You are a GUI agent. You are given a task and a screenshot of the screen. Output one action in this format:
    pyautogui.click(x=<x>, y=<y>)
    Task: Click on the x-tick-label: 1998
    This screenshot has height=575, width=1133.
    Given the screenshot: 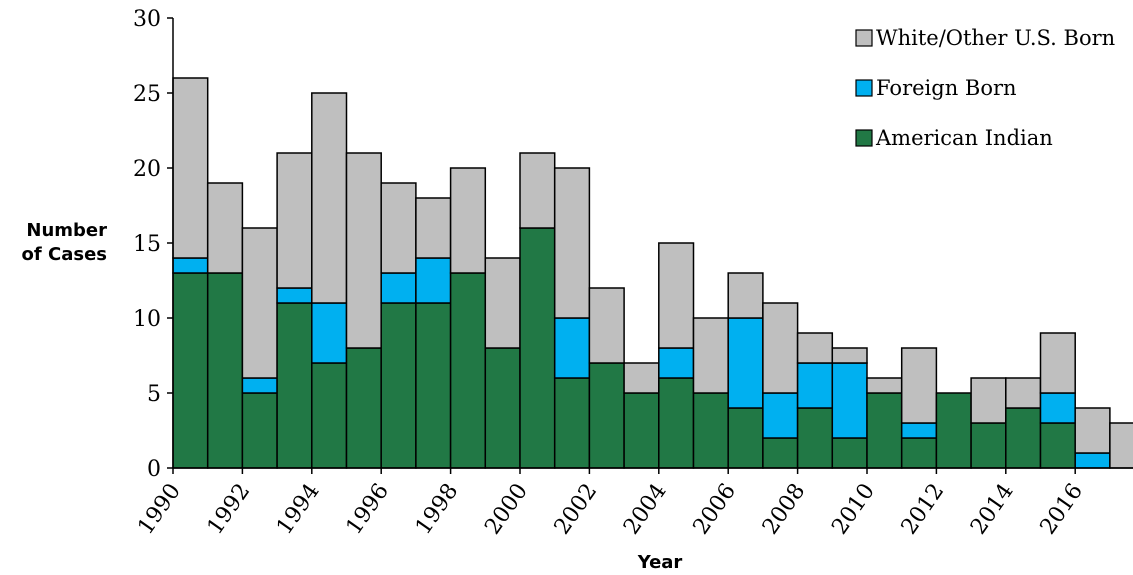 What is the action you would take?
    pyautogui.click(x=437, y=509)
    